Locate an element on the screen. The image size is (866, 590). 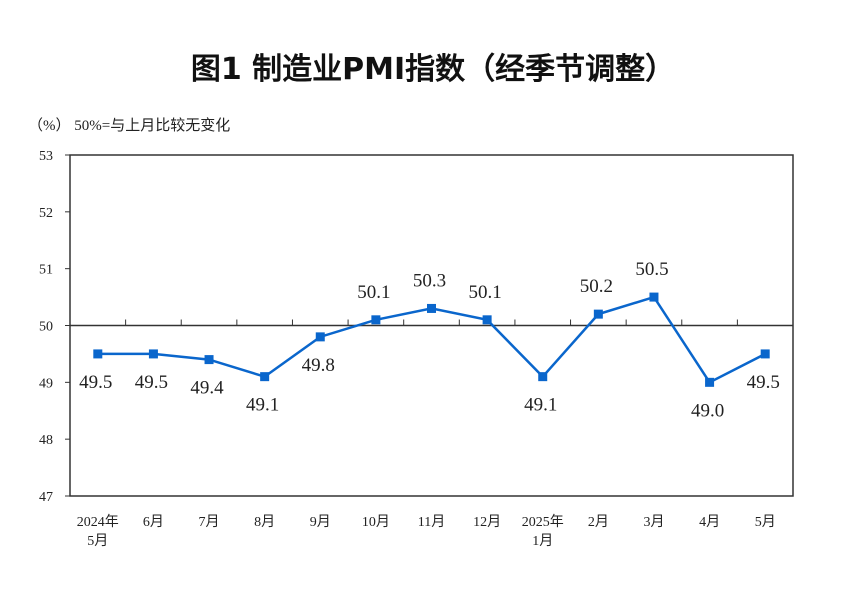
data-label: 49.8 is located at coordinates (318, 365).